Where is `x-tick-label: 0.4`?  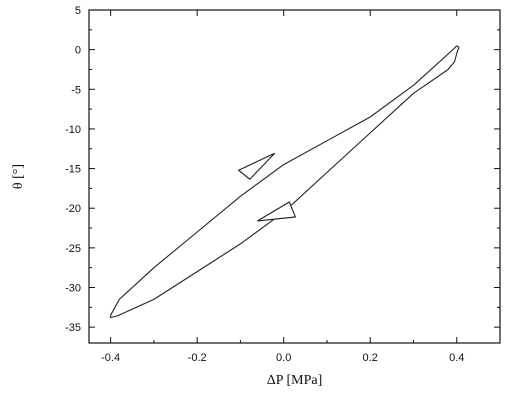
x-tick-label: 0.4 is located at coordinates (456, 358).